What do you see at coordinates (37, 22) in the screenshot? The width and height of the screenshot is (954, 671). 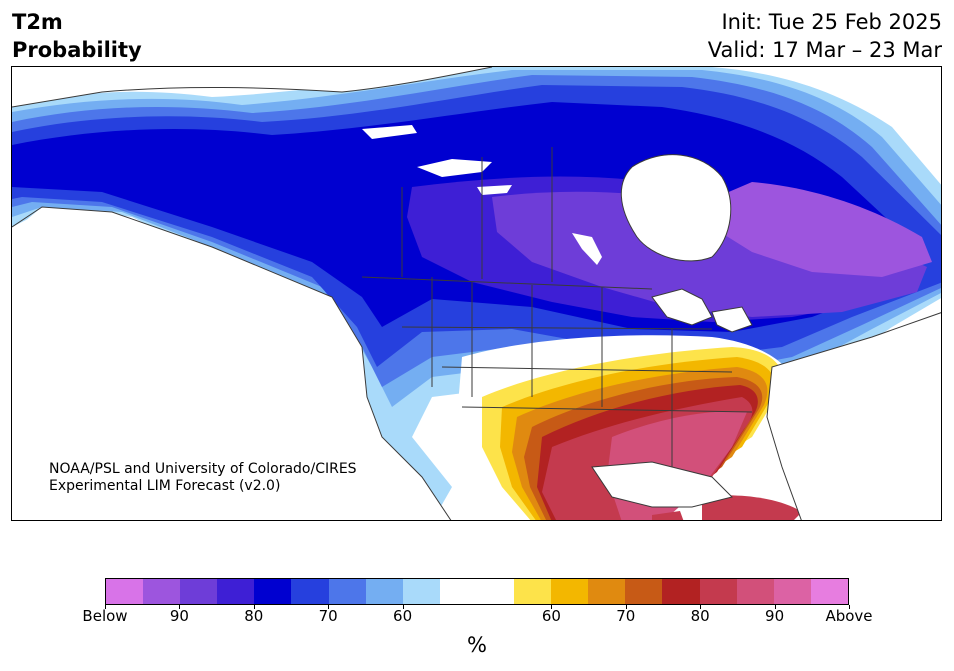 I see `variable-label: T2m` at bounding box center [37, 22].